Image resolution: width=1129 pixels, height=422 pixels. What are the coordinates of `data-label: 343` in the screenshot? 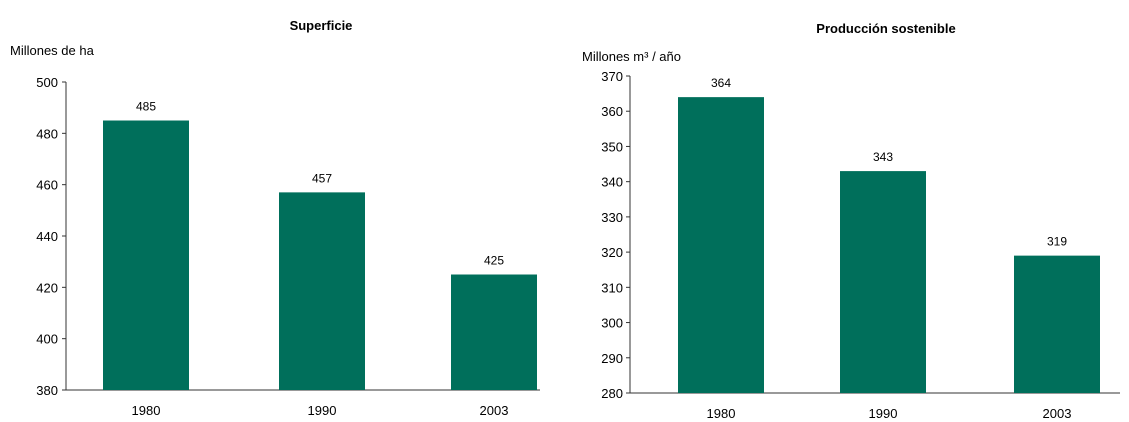 It's located at (883, 157).